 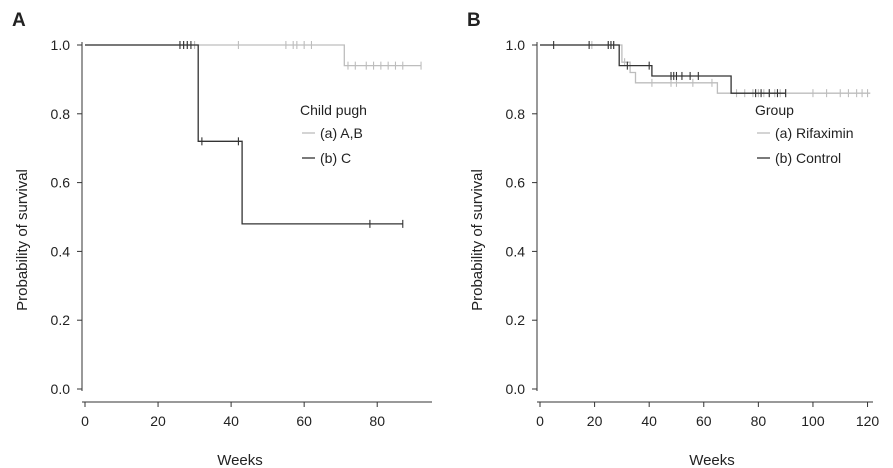 I want to click on panel-a-legend-label-a: (a) A,B, so click(x=341, y=133).